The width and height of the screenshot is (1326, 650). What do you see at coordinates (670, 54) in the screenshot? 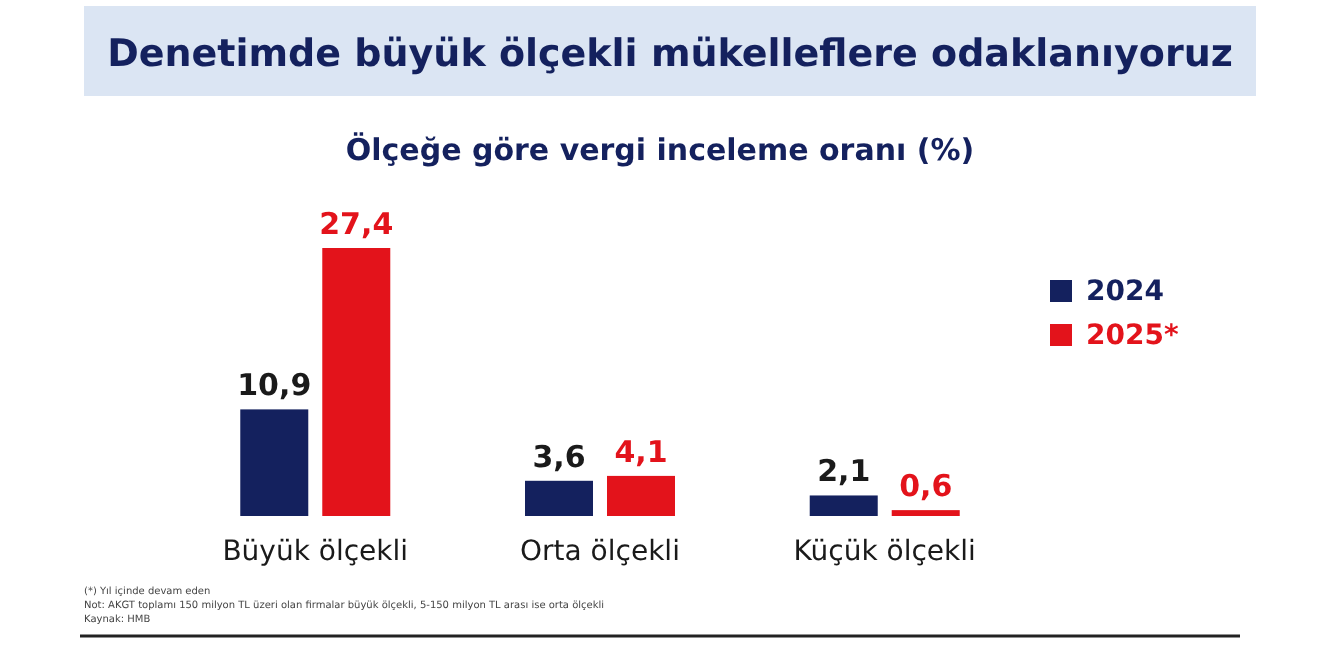
I see `chart-title: Denetimde büyük ölçekli mükelleflere odaklanıyoruz` at bounding box center [670, 54].